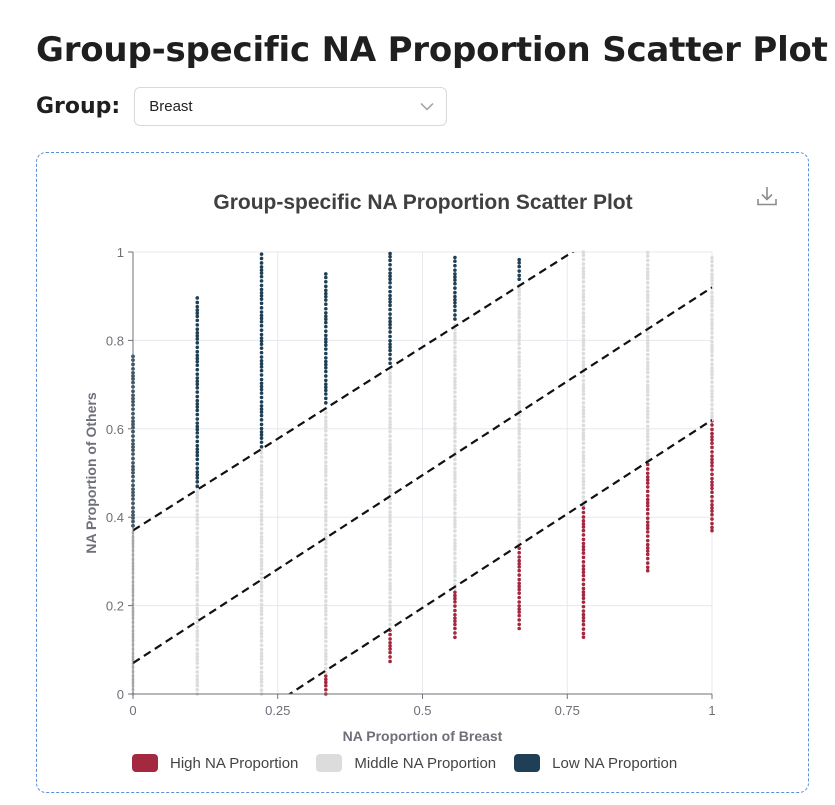 This screenshot has width=835, height=805. What do you see at coordinates (767, 196) in the screenshot?
I see `download-icon` at bounding box center [767, 196].